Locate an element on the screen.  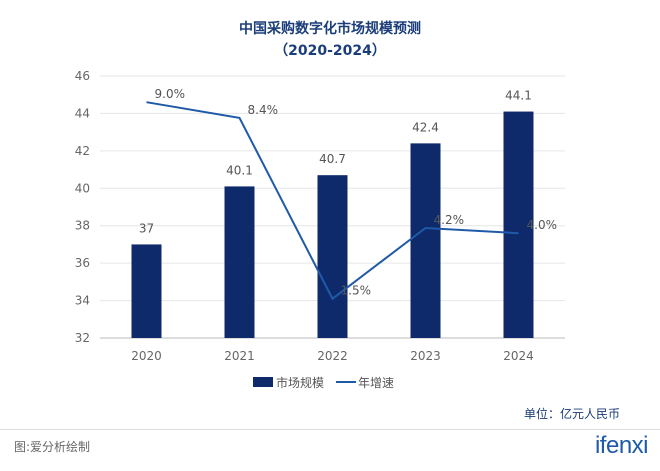
legend-label-line: 年增速 is located at coordinates (376, 383).